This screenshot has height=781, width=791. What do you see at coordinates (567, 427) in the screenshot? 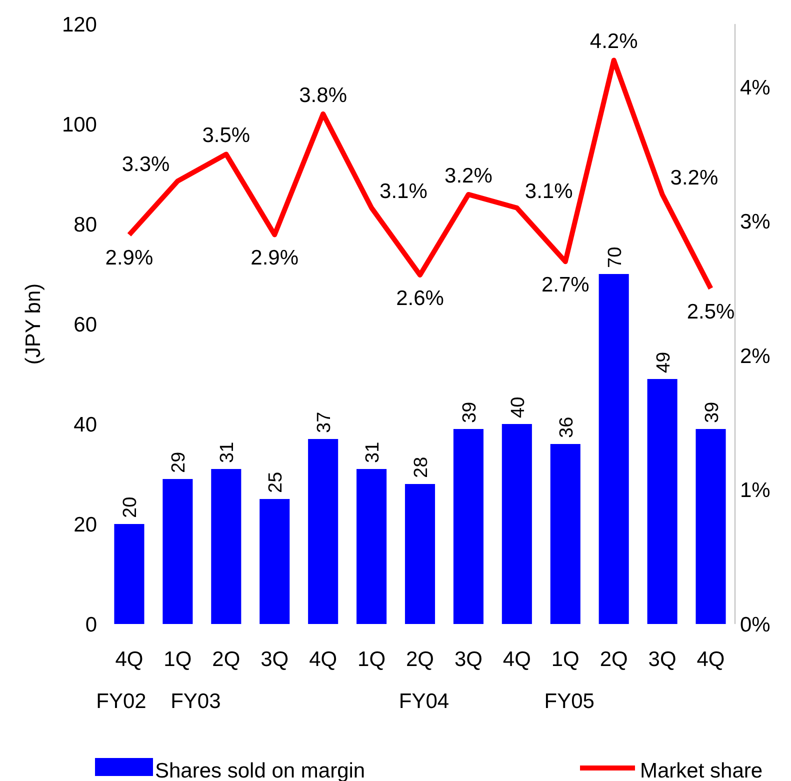
I see `data-label: 36` at bounding box center [567, 427].